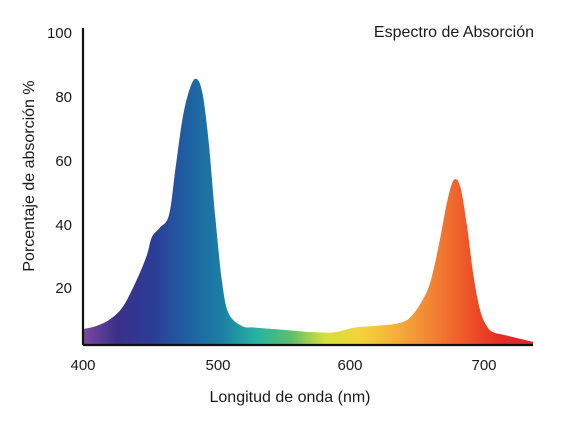  I want to click on x-tick-label: 600, so click(349, 365).